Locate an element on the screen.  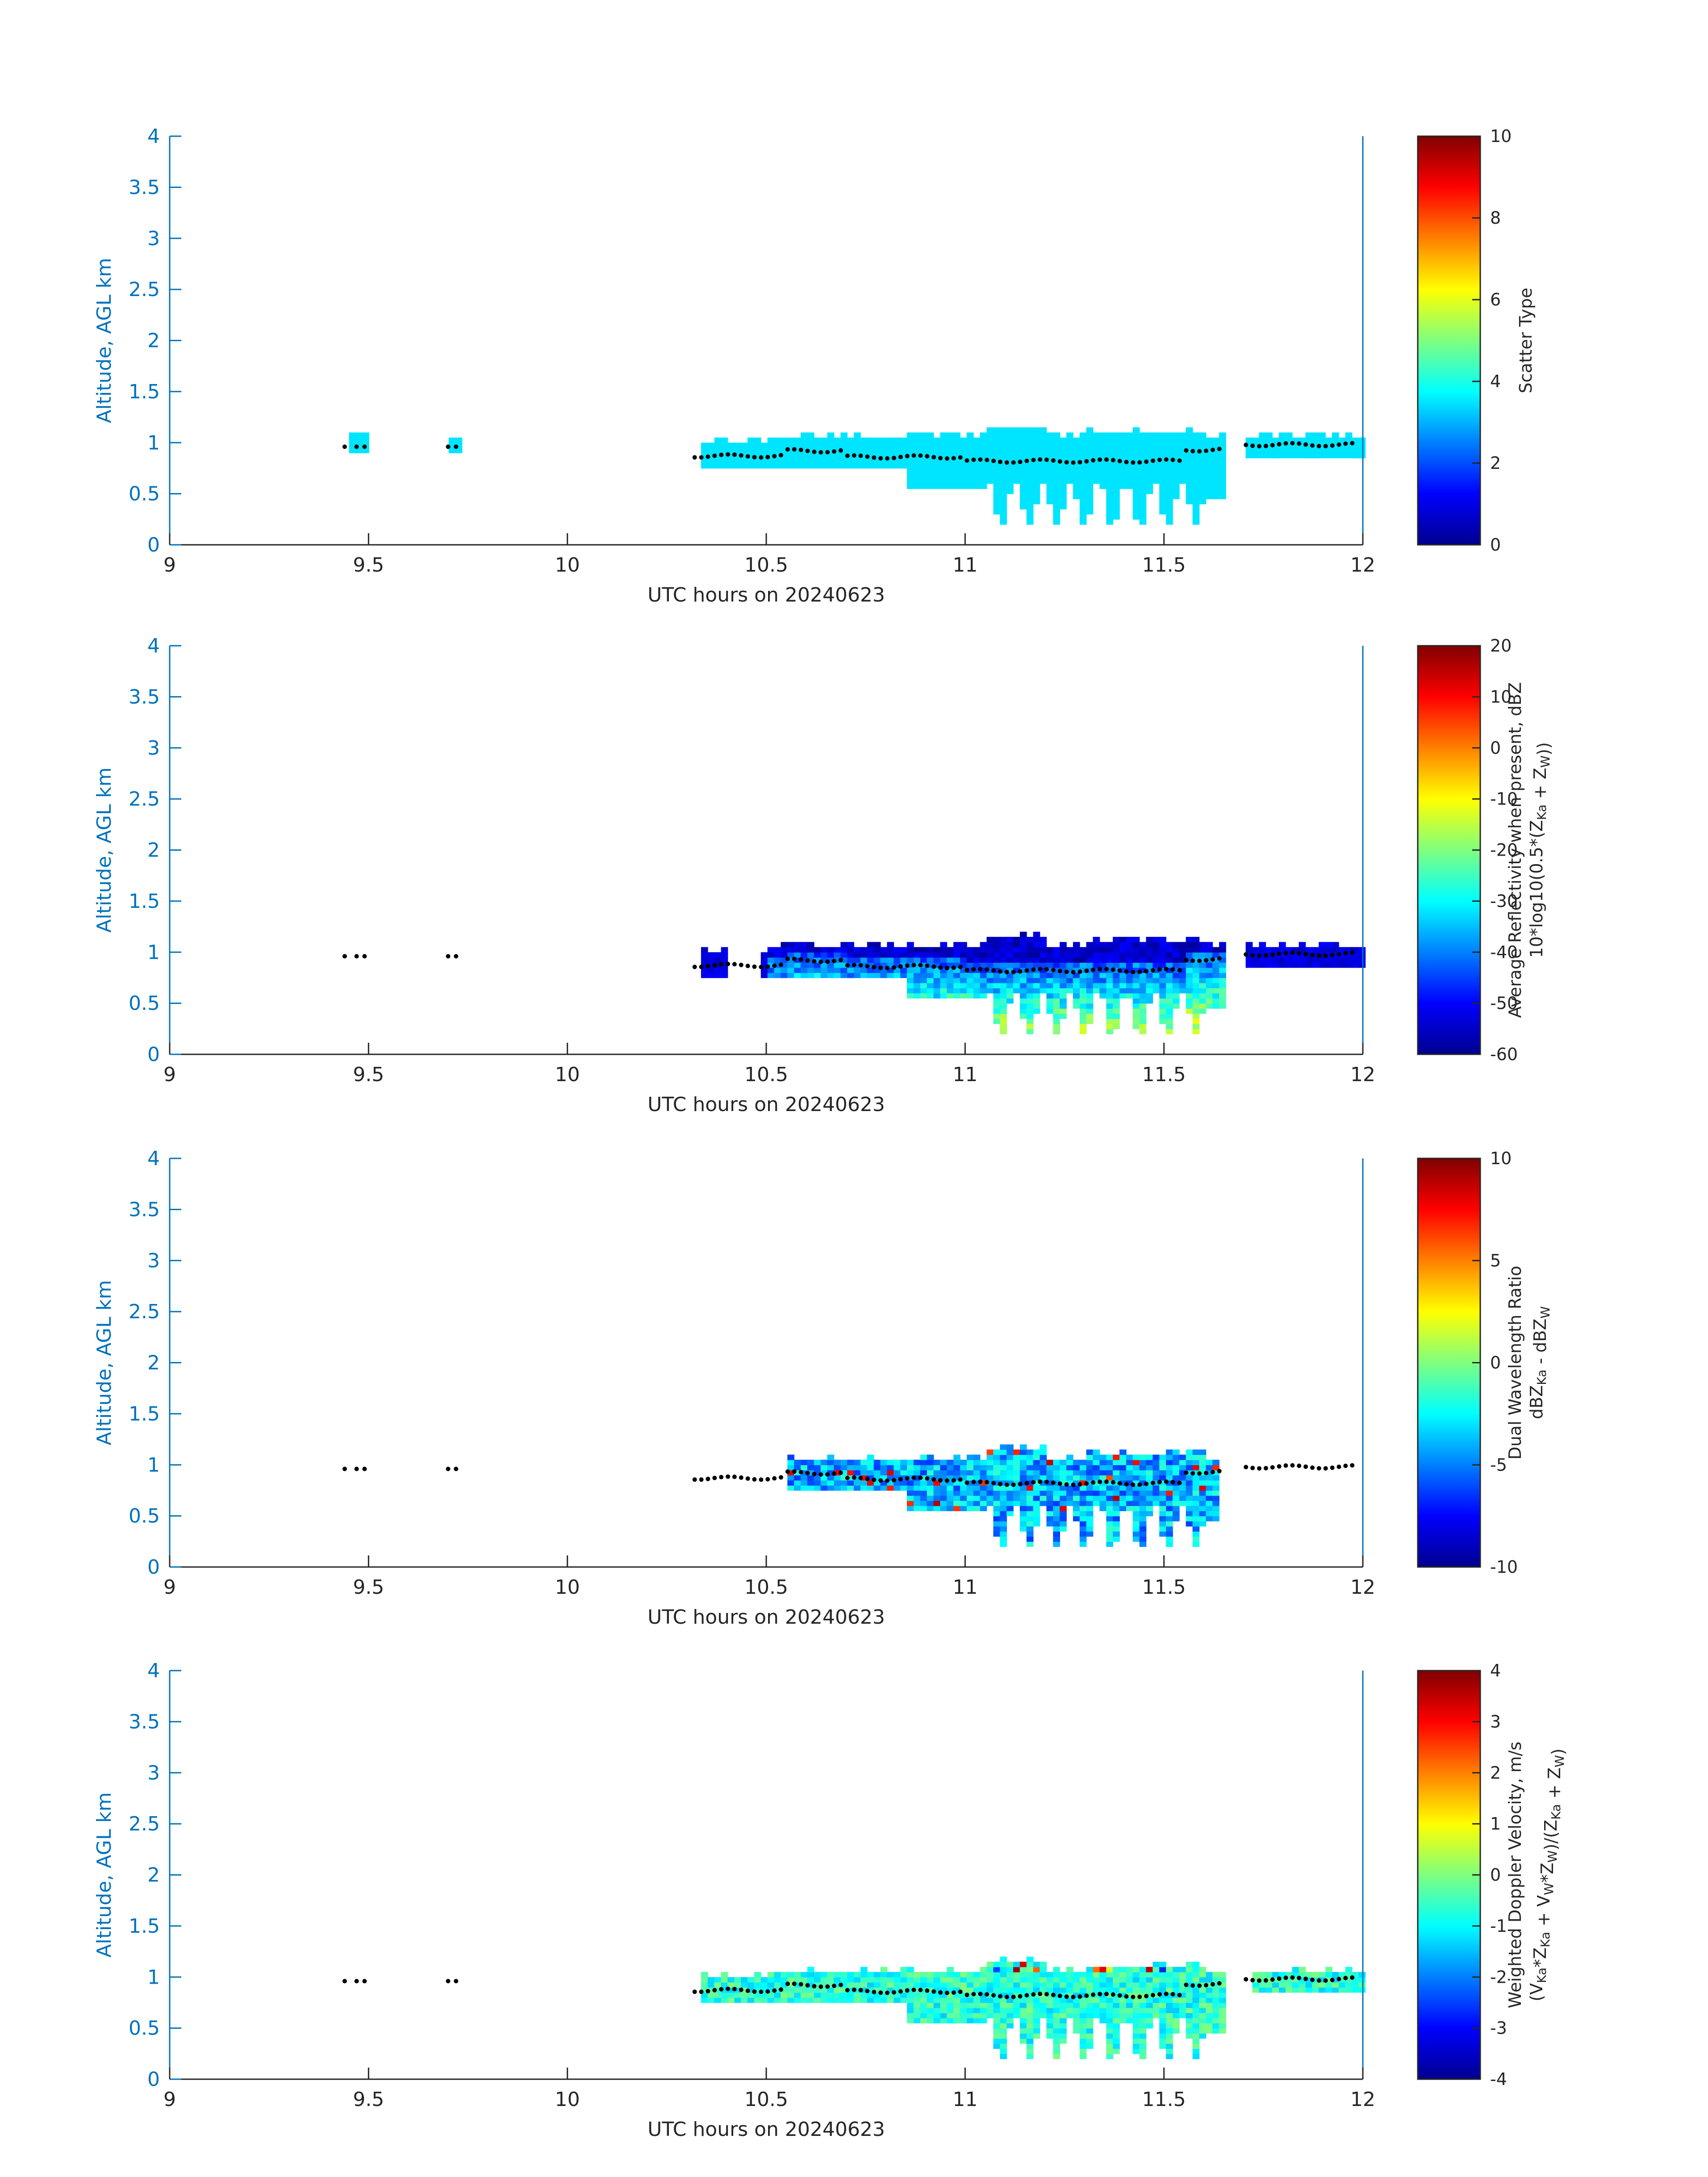
x-tick-label: 10.5 is located at coordinates (766, 2099).